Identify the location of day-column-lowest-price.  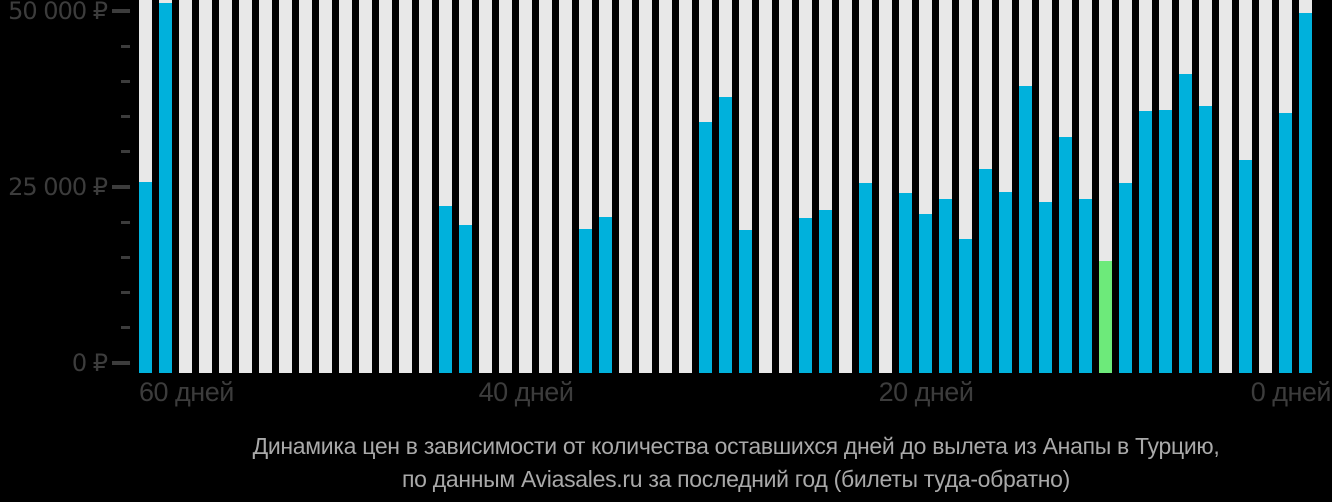
(1105, 186).